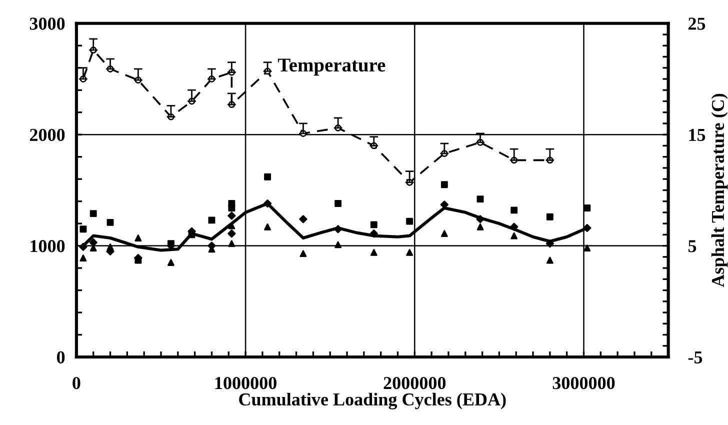 The height and width of the screenshot is (425, 728). I want to click on x-tick-label: 3000000, so click(583, 383).